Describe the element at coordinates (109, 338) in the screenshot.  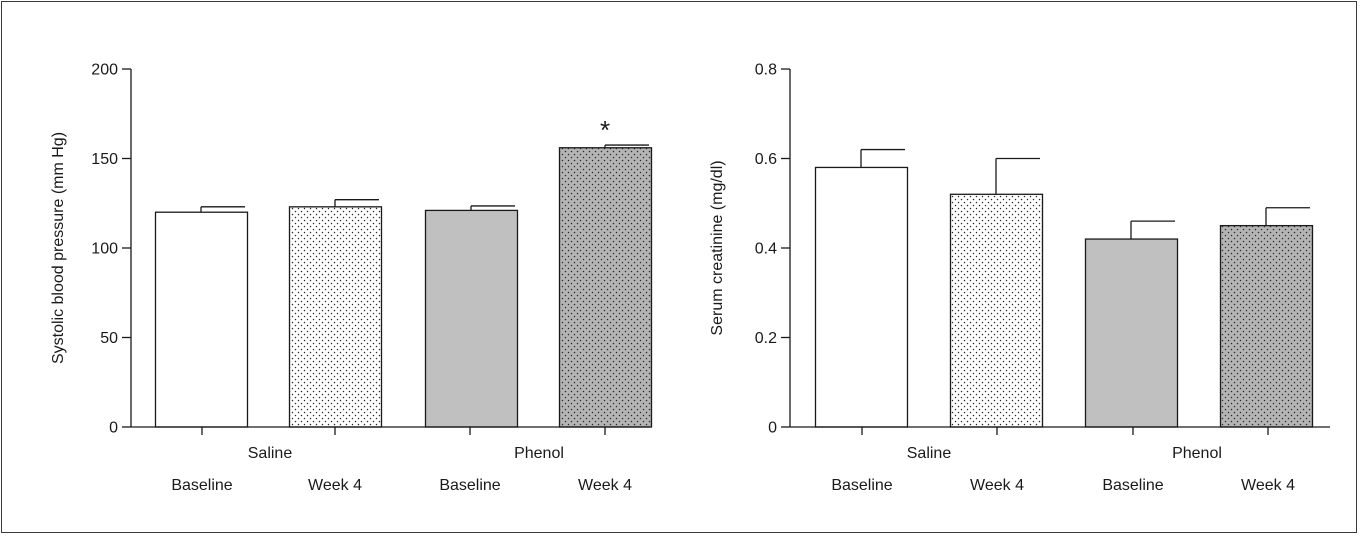
I see `y-tick-label: 50` at that location.